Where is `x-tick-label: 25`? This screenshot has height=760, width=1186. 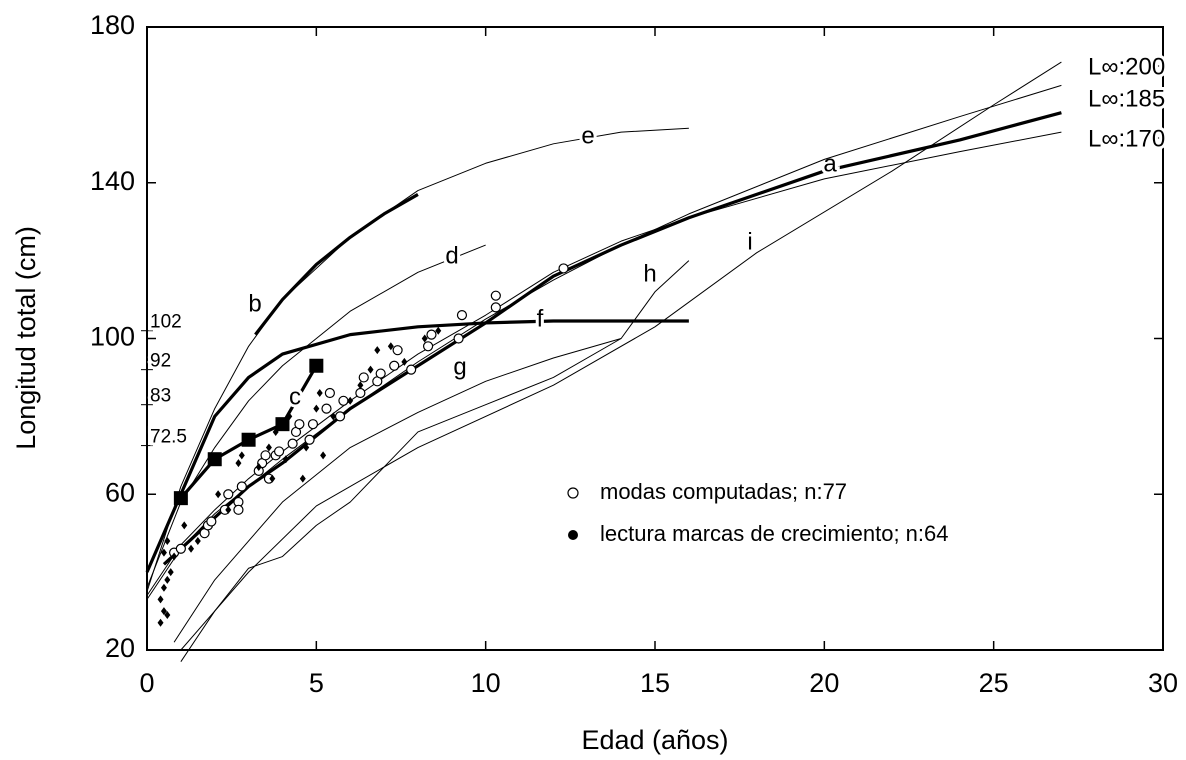
x-tick-label: 25 is located at coordinates (994, 683).